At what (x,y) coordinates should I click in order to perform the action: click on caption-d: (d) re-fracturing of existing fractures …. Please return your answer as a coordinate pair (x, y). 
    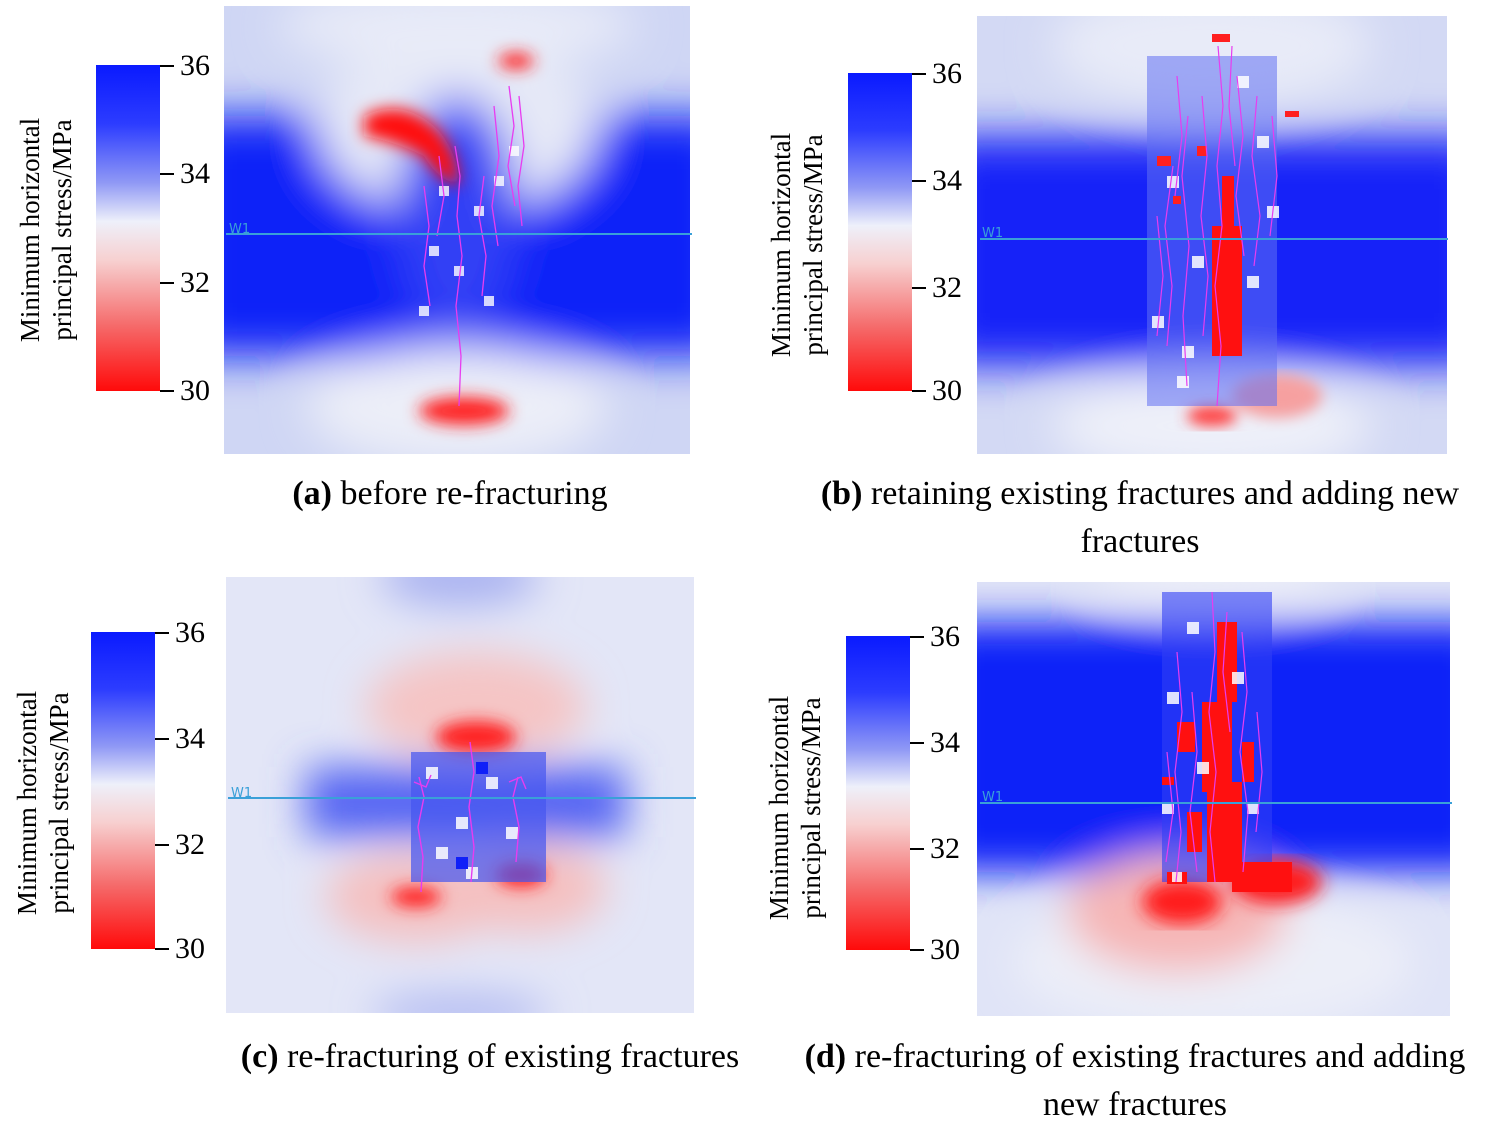
    Looking at the image, I should click on (1135, 1080).